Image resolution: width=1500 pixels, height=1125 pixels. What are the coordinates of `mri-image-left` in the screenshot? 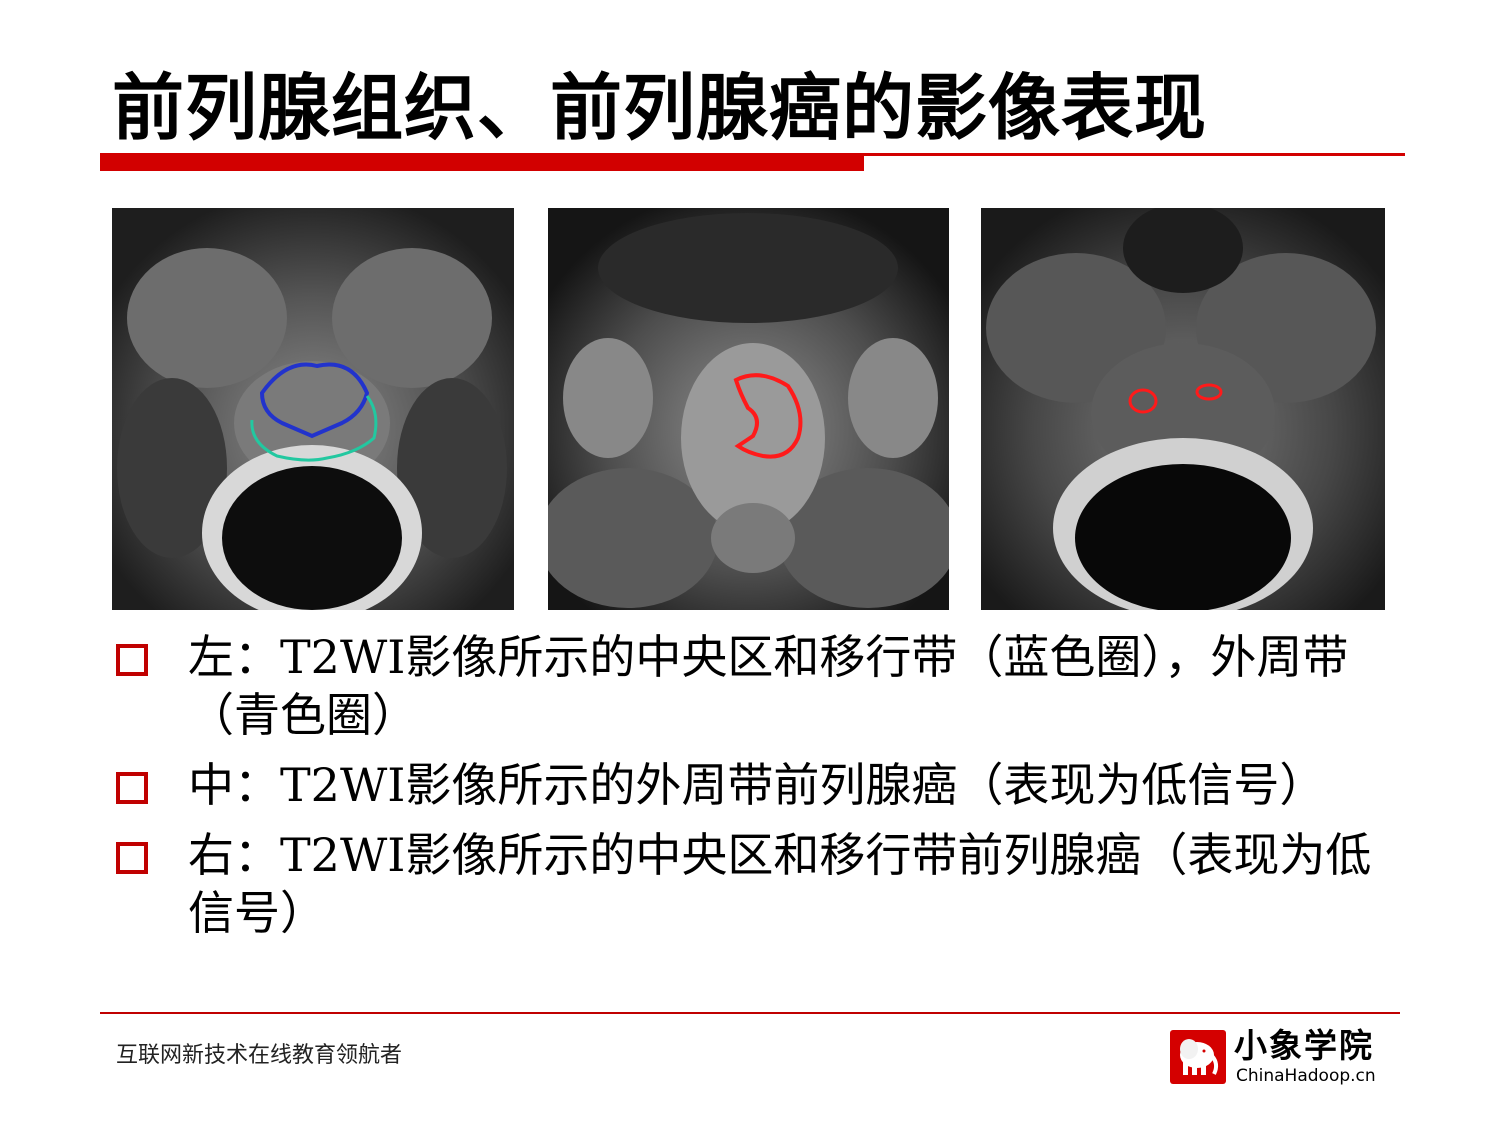 It's located at (313, 409).